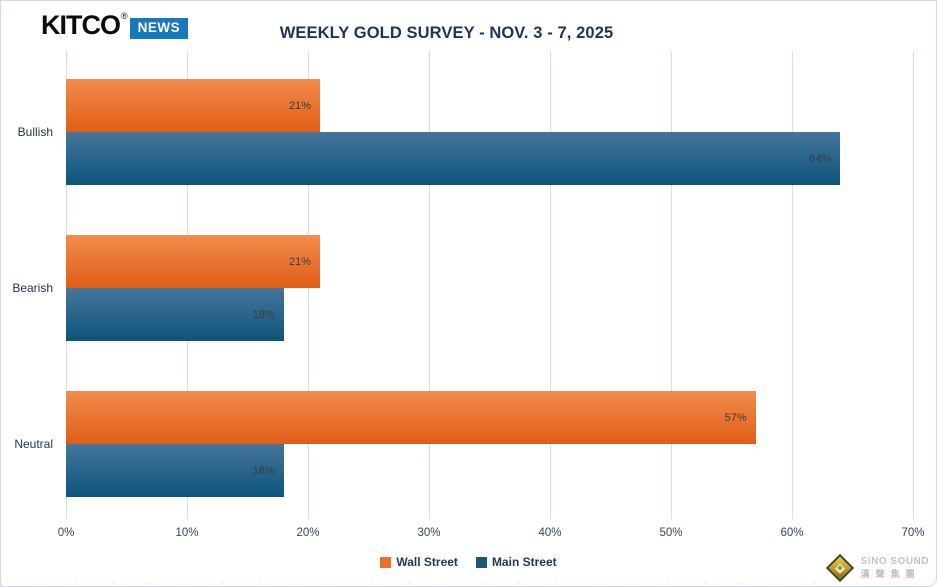 The image size is (937, 587). I want to click on bar-main-street-neutral: 18%, so click(175, 470).